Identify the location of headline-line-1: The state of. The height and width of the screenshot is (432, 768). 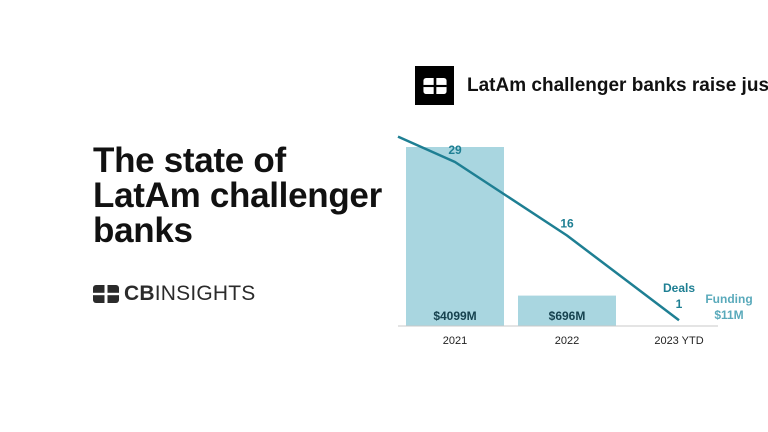
(189, 160).